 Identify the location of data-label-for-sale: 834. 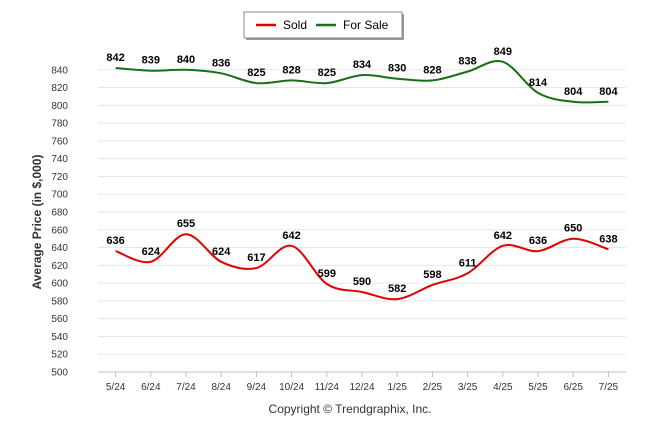
(362, 65).